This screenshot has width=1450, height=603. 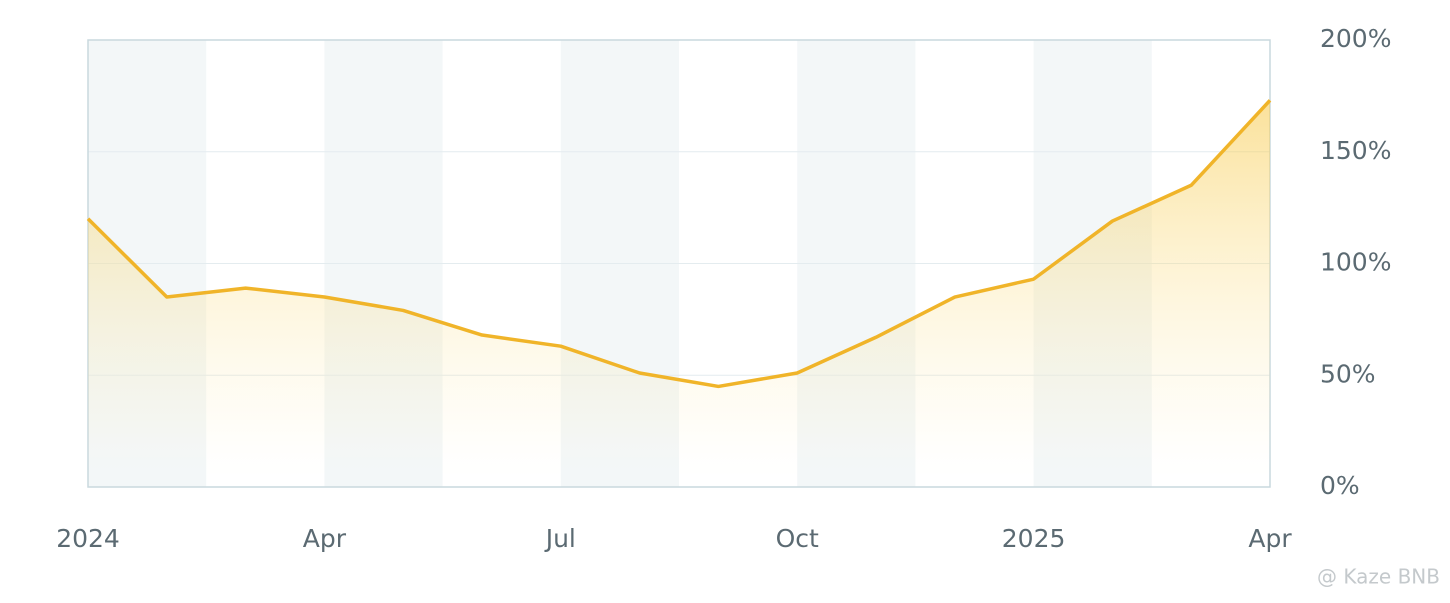 What do you see at coordinates (797, 538) in the screenshot?
I see `x-tick-label: Oct` at bounding box center [797, 538].